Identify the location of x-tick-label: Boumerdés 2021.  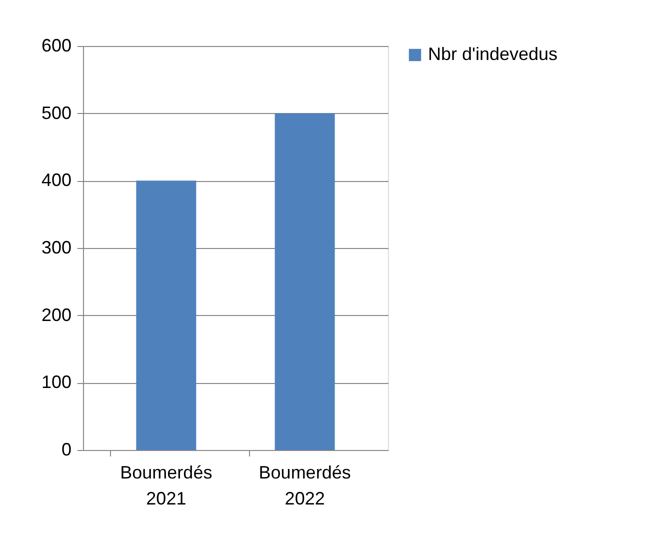
(166, 485).